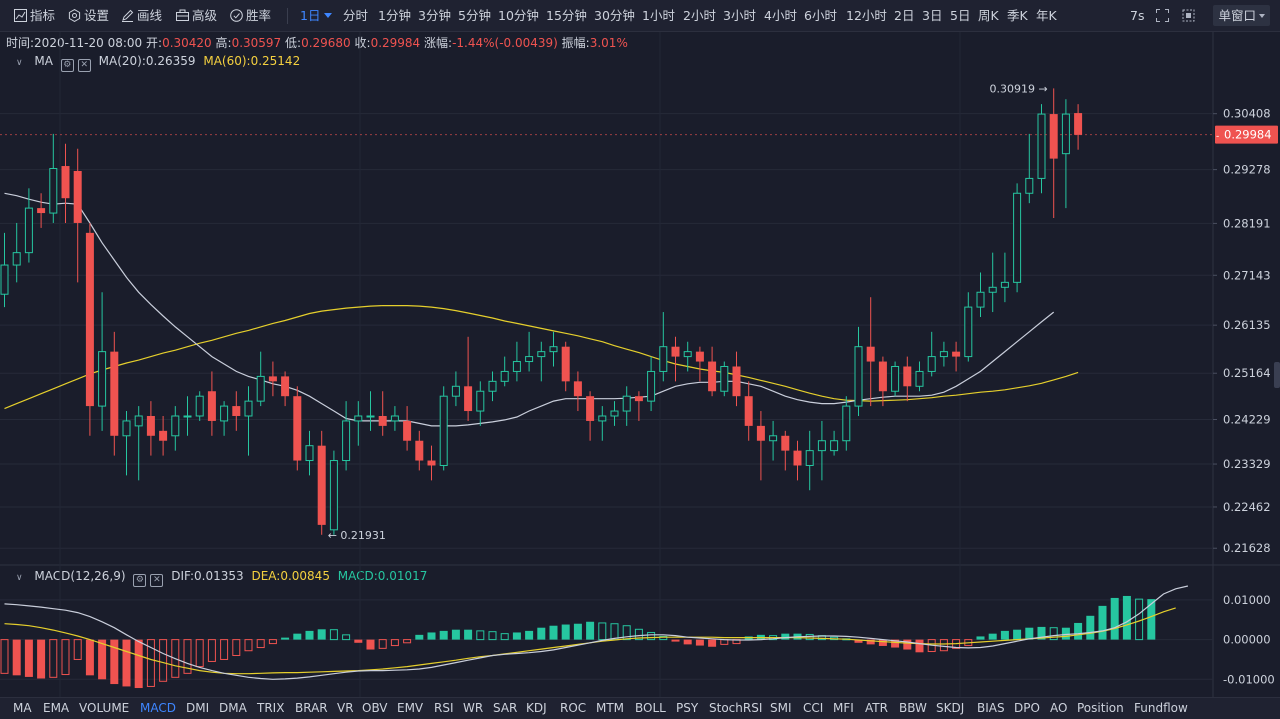 The width and height of the screenshot is (1280, 719). Describe the element at coordinates (410, 708) in the screenshot. I see `tab-emv: EMV` at that location.